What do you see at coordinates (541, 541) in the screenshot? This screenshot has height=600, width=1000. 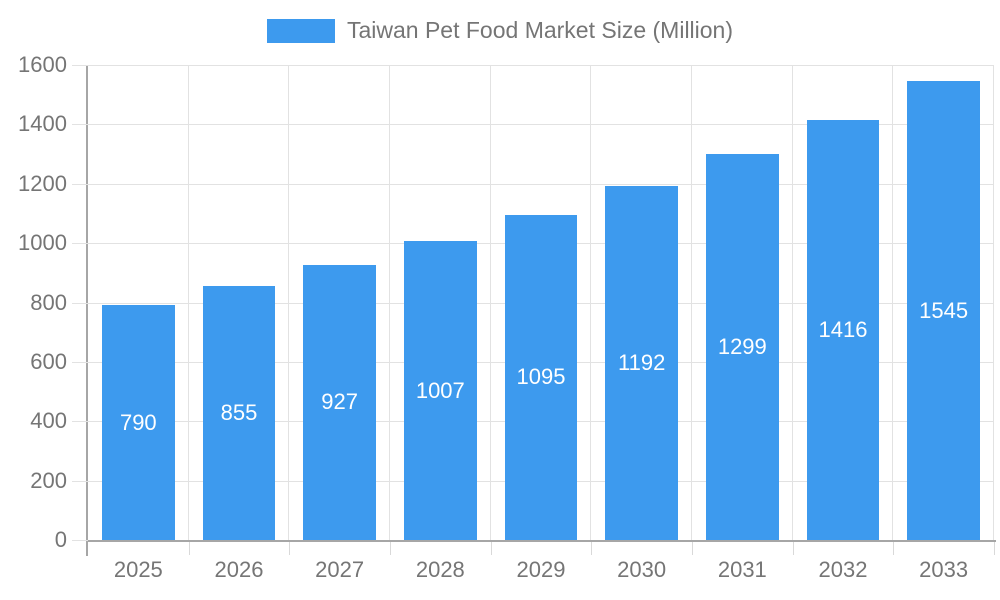 I see `x-axis-line` at bounding box center [541, 541].